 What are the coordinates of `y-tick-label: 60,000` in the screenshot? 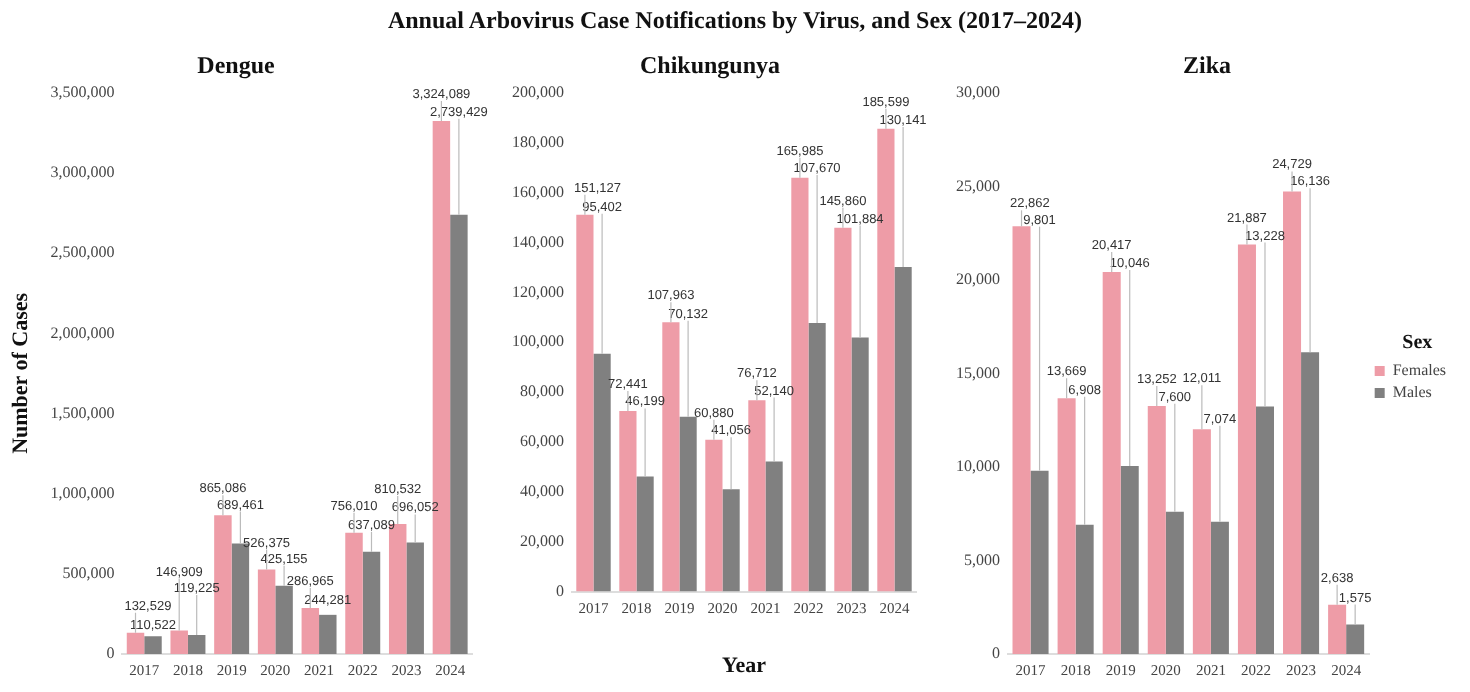 It's located at (542, 441).